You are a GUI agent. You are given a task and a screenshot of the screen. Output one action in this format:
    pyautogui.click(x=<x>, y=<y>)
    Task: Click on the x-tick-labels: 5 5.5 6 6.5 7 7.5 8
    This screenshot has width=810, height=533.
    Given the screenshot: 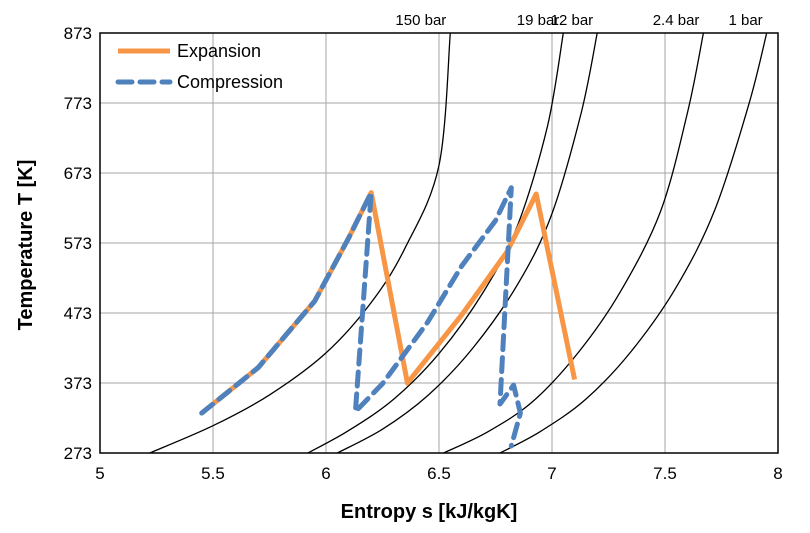 What is the action you would take?
    pyautogui.click(x=438, y=473)
    